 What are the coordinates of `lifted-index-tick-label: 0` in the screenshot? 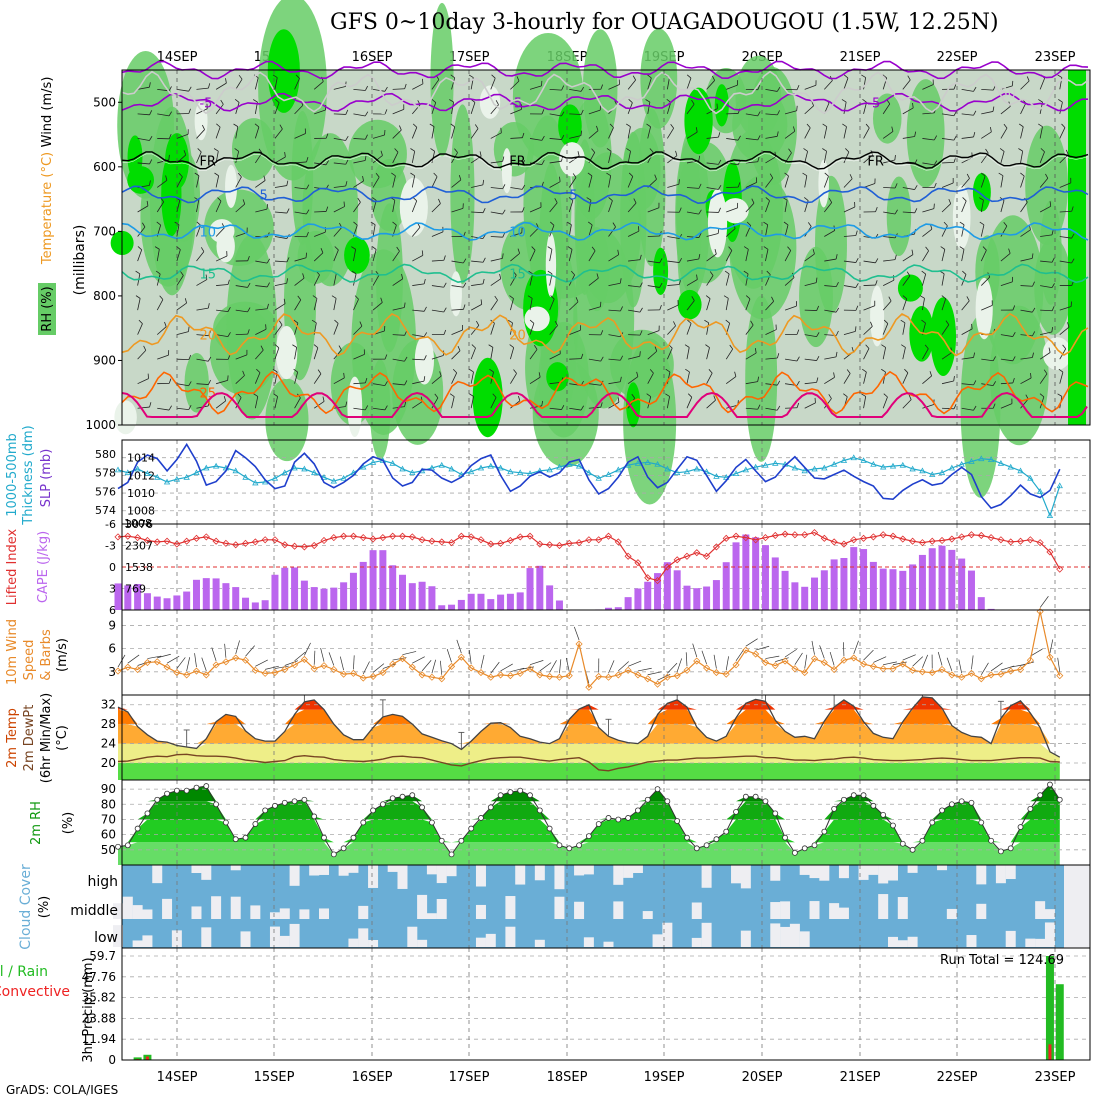 It's located at (112, 567).